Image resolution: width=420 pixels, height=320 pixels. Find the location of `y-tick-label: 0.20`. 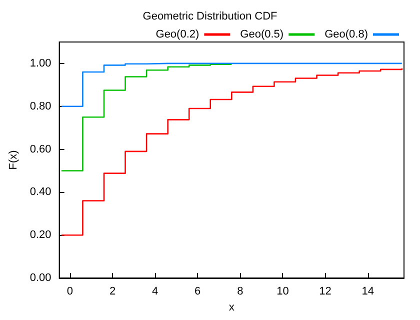

y-tick-label: 0.20 is located at coordinates (41, 235).